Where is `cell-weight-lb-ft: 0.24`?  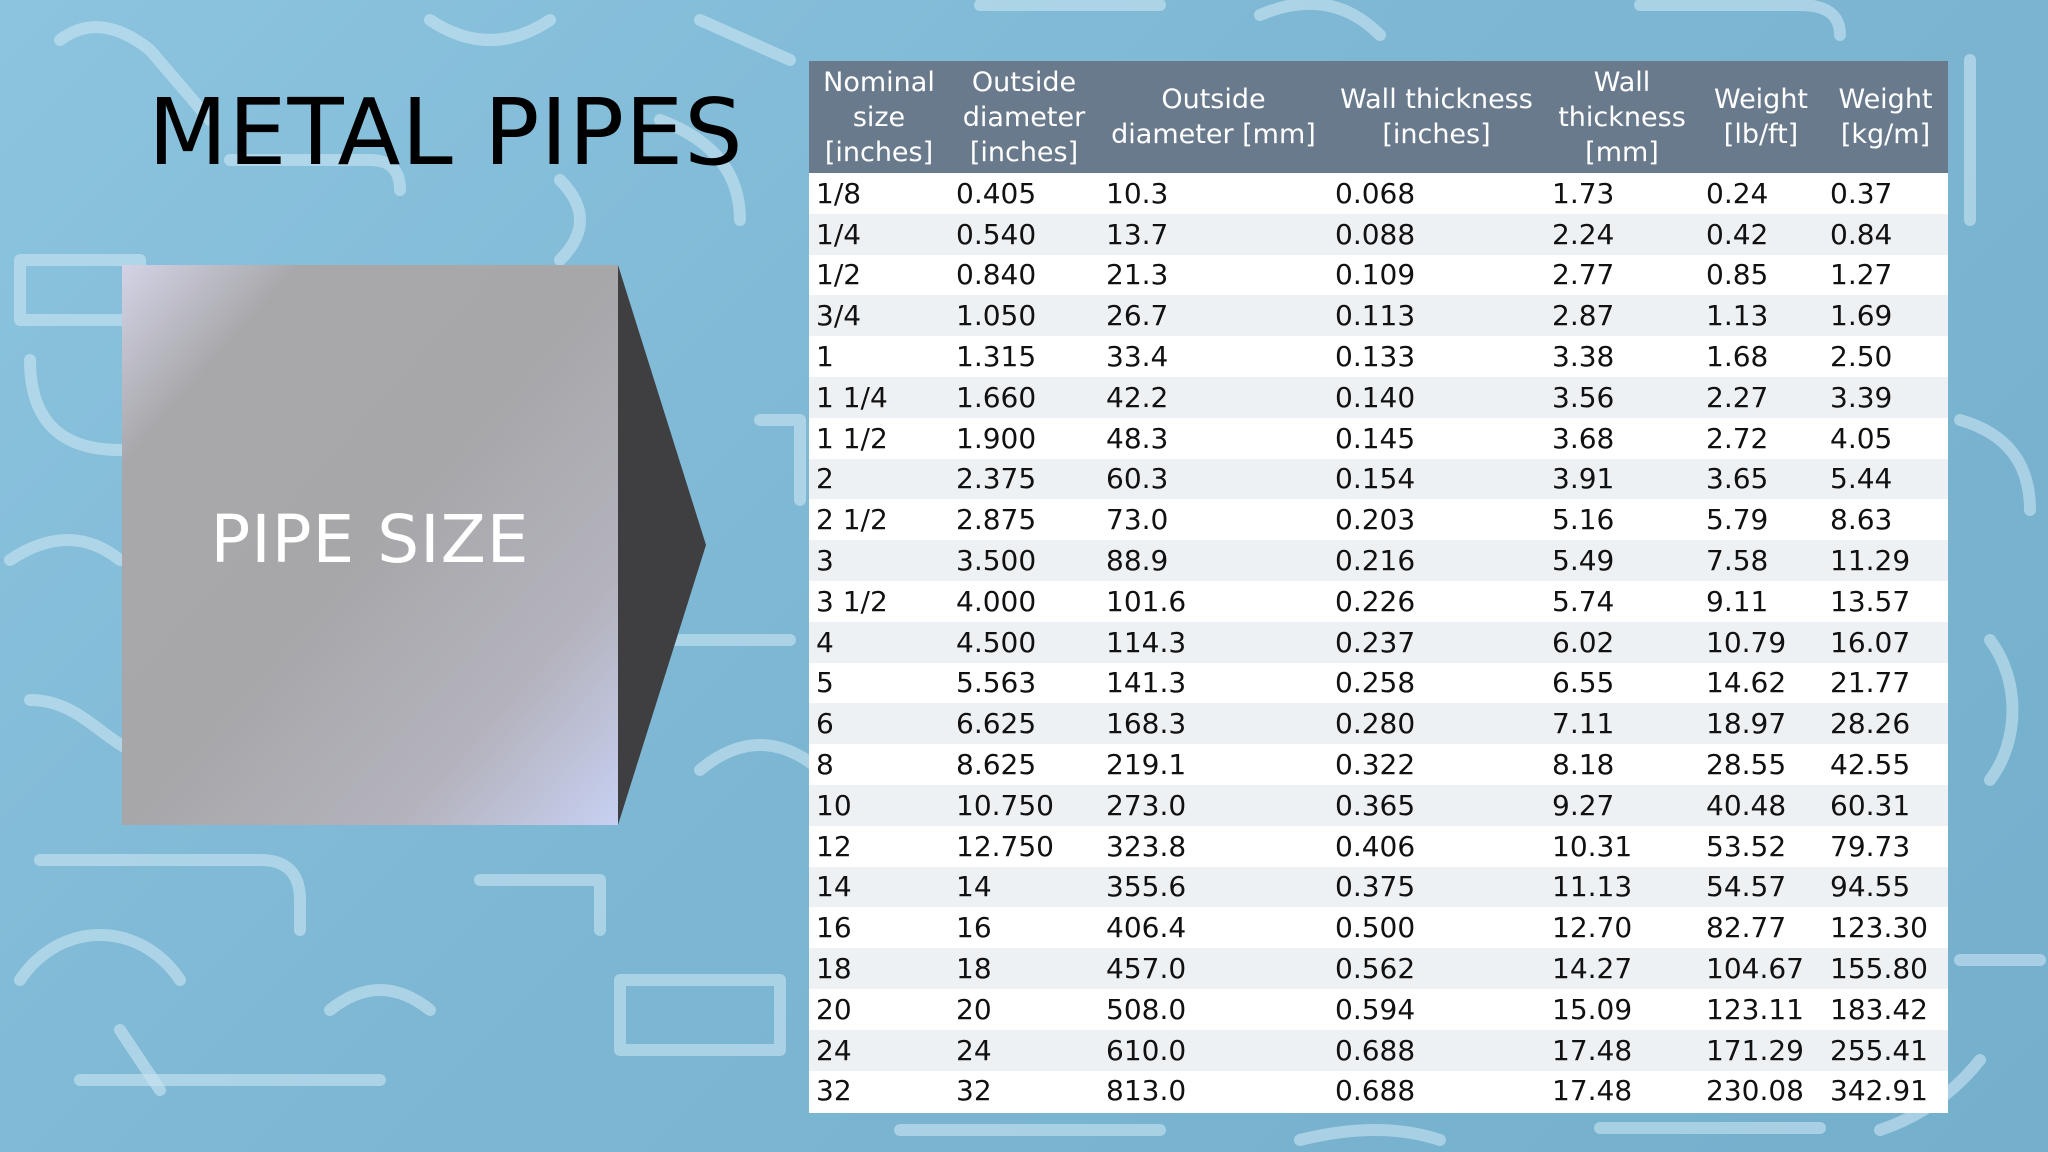
cell-weight-lb-ft: 0.24 is located at coordinates (1761, 193).